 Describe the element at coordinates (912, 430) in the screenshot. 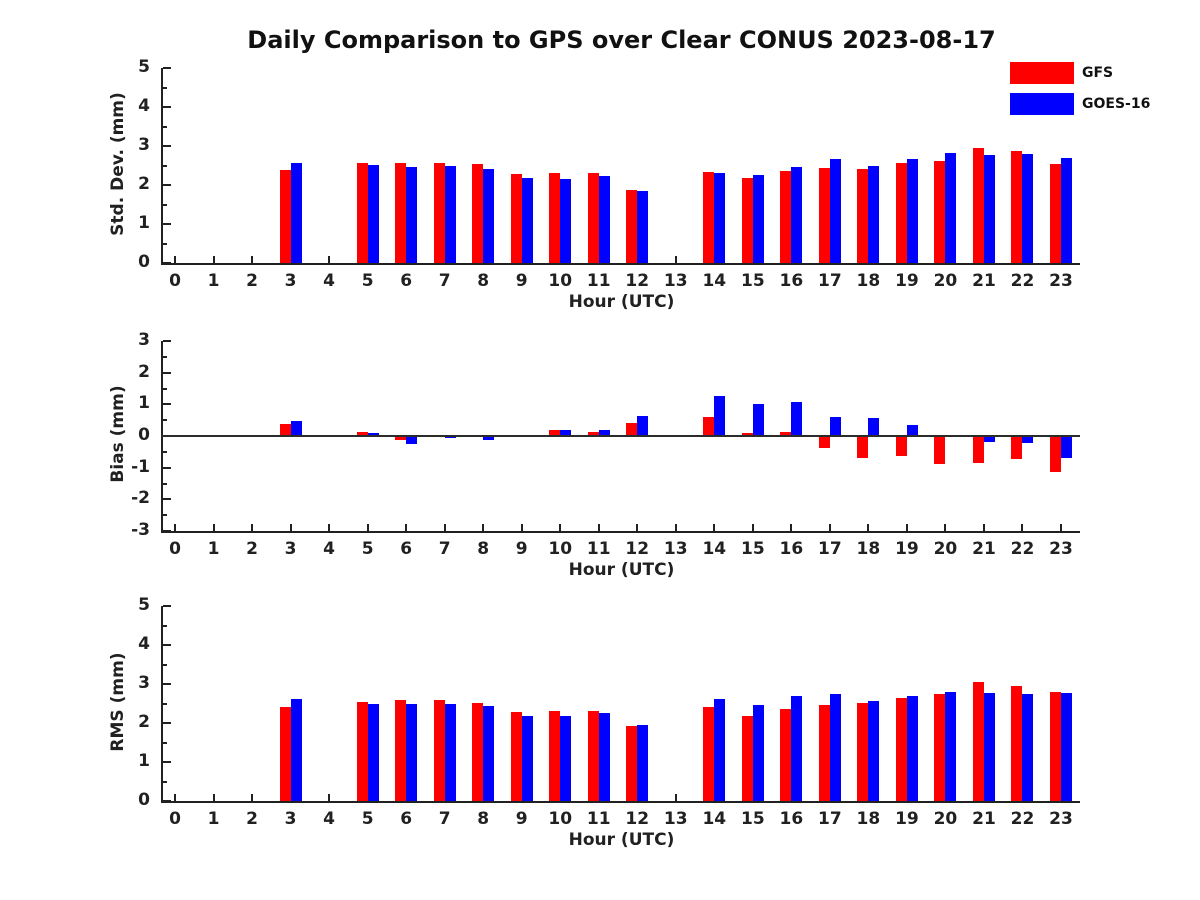

I see `bar-goes-16-h19` at that location.